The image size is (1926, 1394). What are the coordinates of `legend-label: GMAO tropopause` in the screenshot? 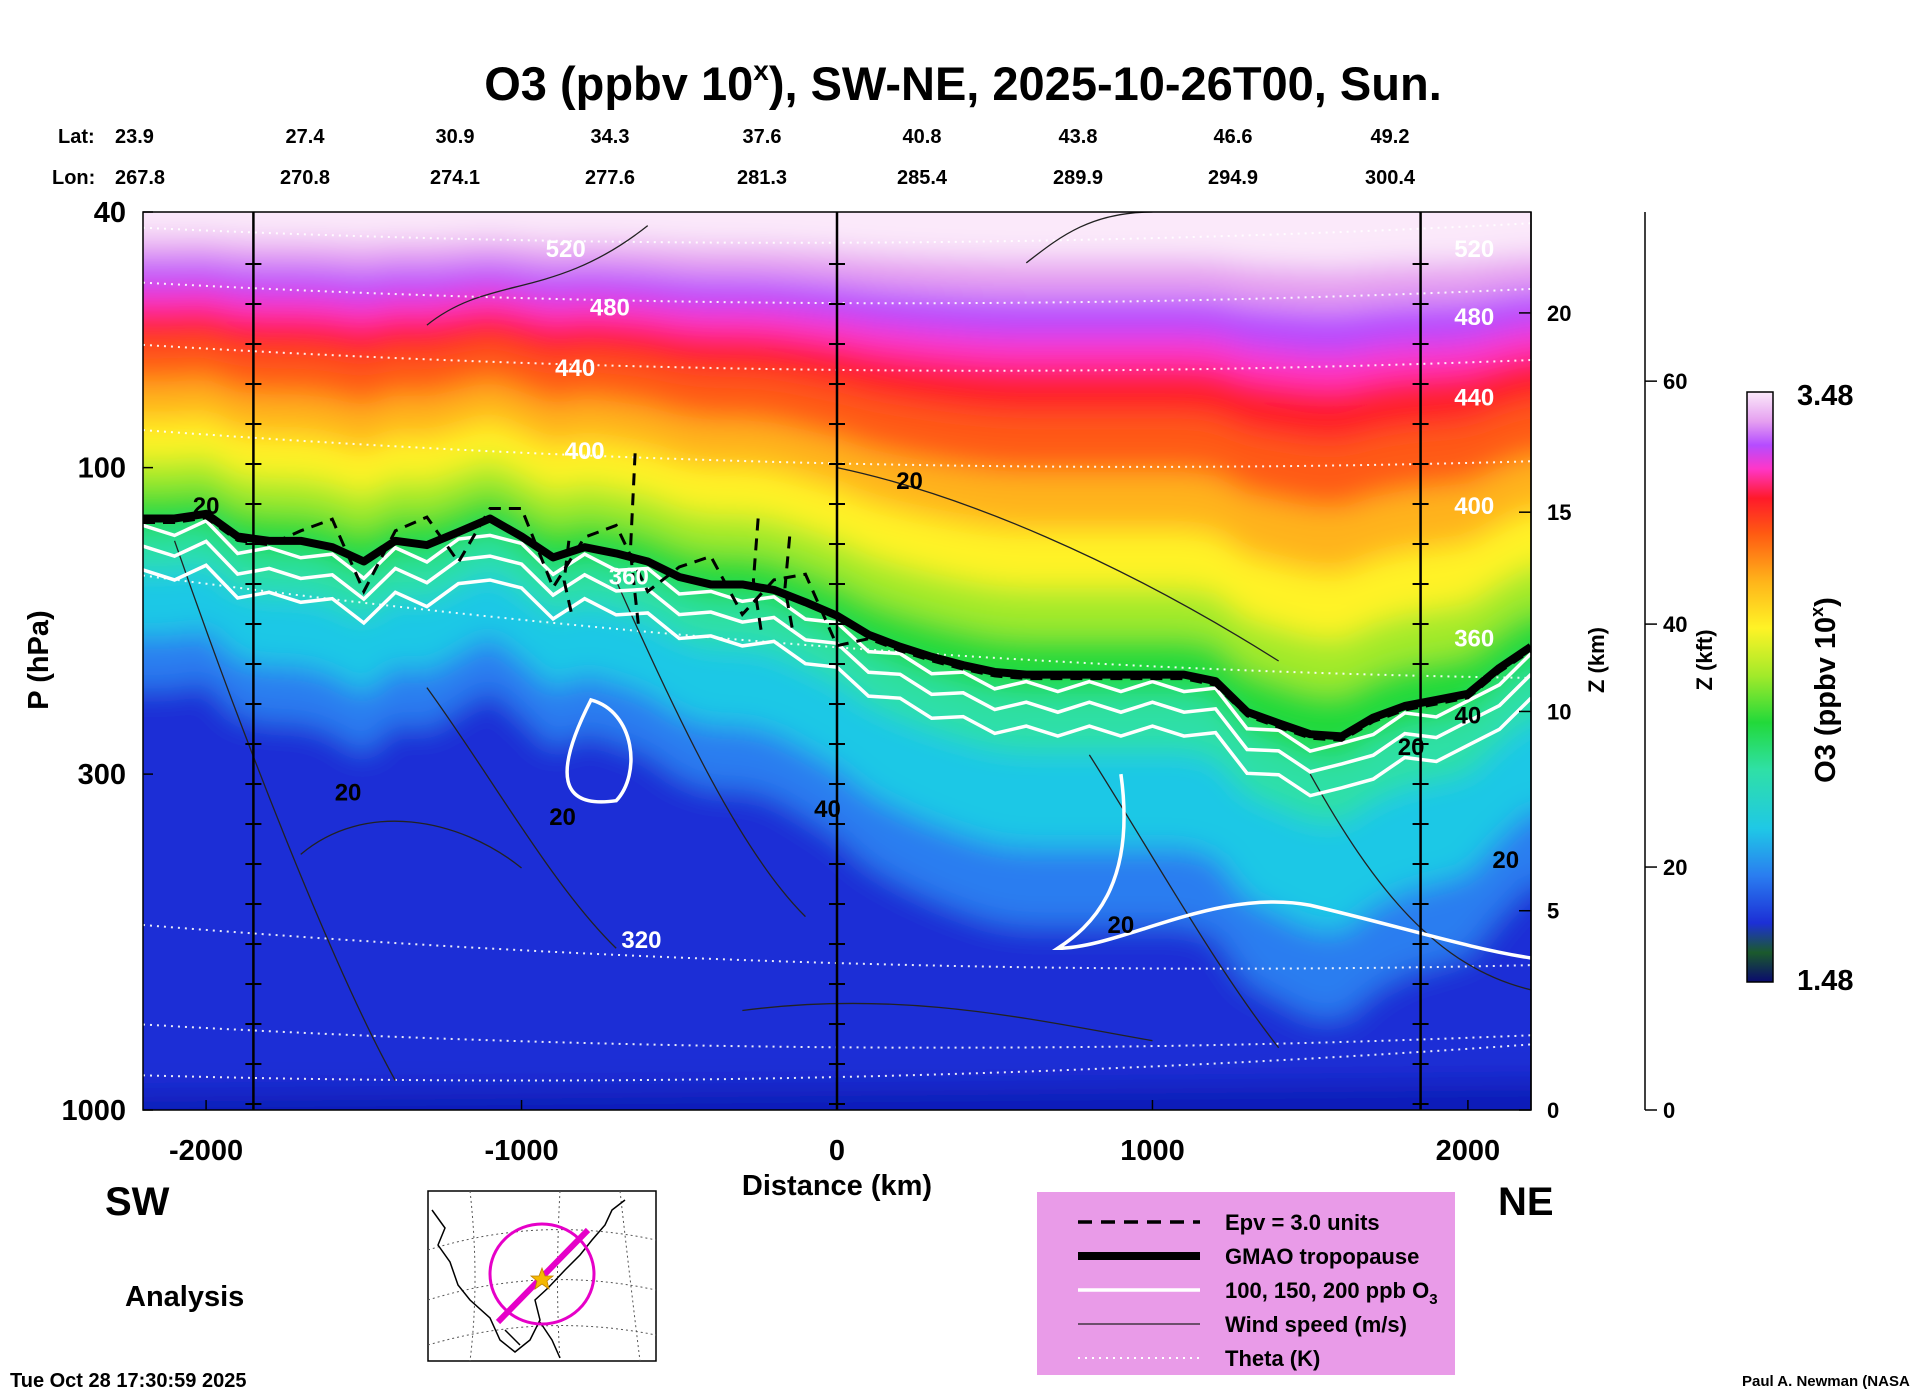 It's located at (1322, 1256).